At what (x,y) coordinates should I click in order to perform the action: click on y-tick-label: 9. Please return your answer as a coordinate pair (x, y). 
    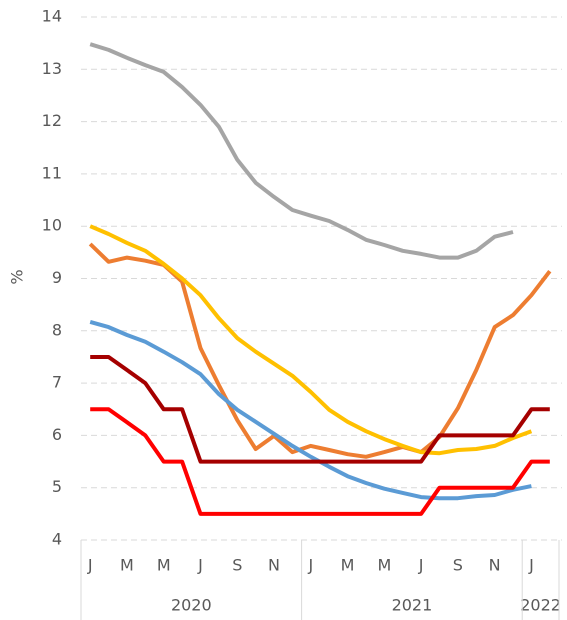
    Looking at the image, I should click on (57, 277).